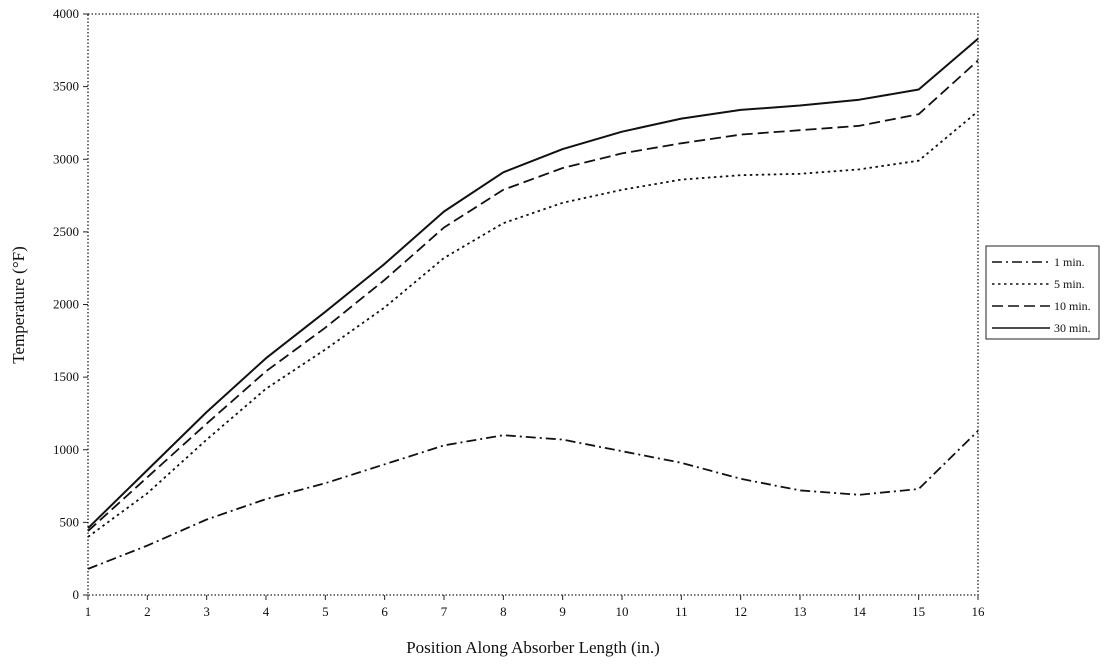 This screenshot has width=1111, height=666. What do you see at coordinates (979, 611) in the screenshot?
I see `x-tick-label: 16` at bounding box center [979, 611].